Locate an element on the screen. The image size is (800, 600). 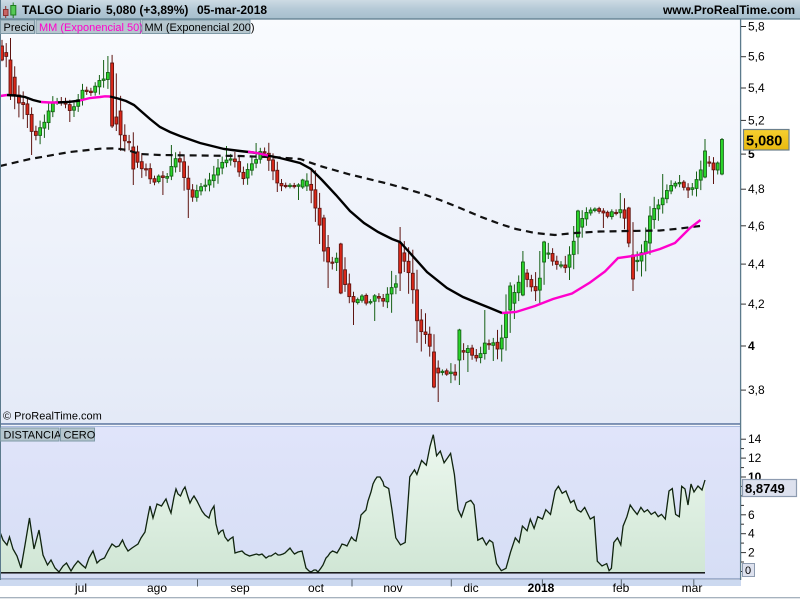
svg-text: dic is located at coordinates (470, 588).